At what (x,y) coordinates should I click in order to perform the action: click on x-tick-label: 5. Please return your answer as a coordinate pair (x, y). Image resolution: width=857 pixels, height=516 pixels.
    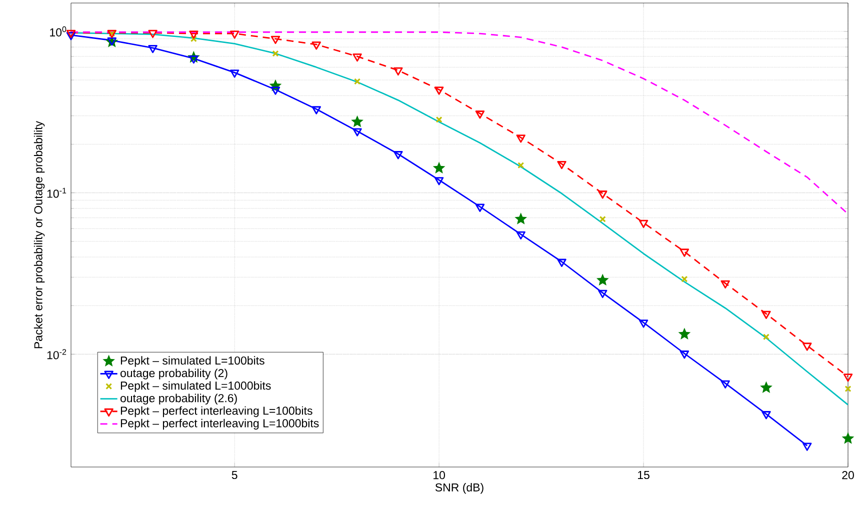
    Looking at the image, I should click on (235, 475).